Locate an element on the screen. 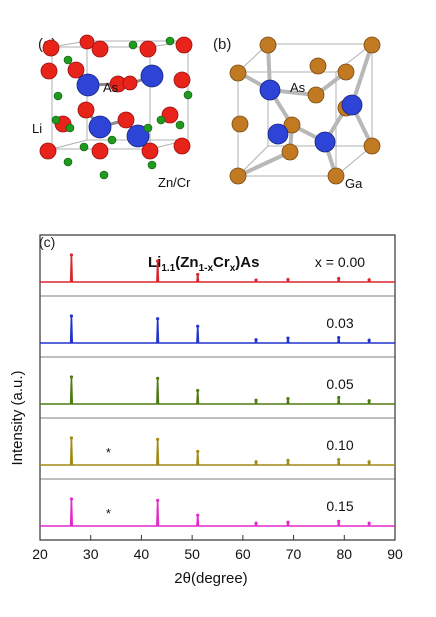  series-label-1: 0.03 is located at coordinates (339, 323).